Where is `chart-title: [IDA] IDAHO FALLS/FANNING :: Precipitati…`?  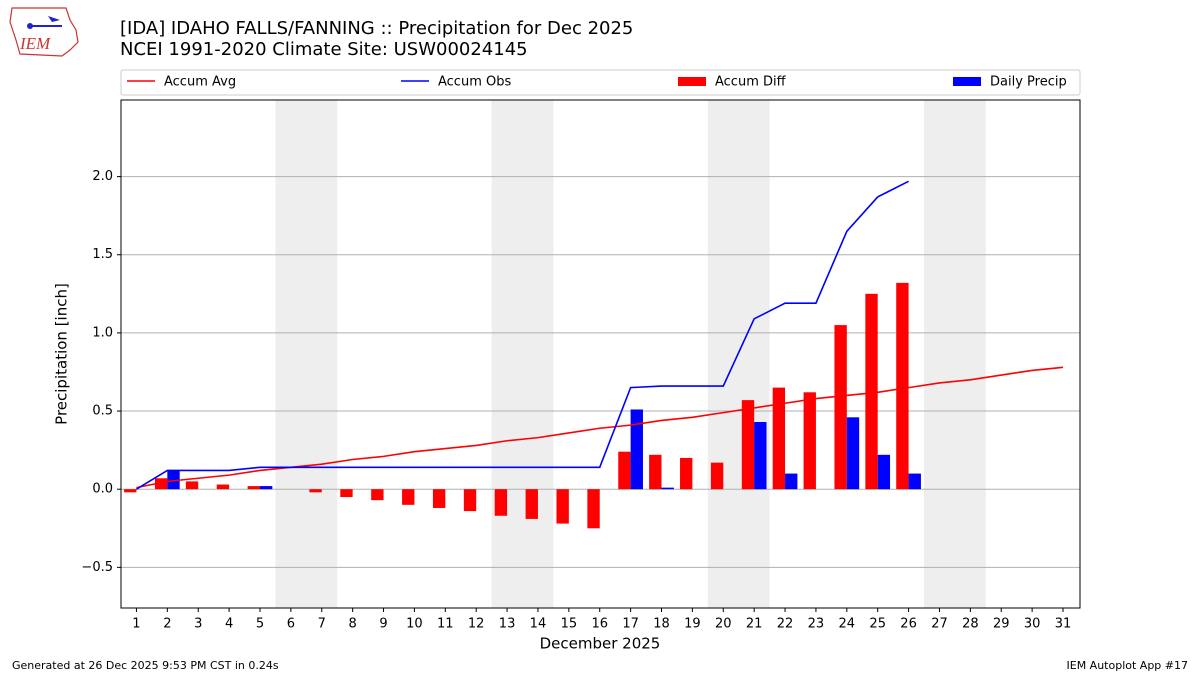
chart-title: [IDA] IDAHO FALLS/FANNING :: Precipitati… is located at coordinates (376, 28).